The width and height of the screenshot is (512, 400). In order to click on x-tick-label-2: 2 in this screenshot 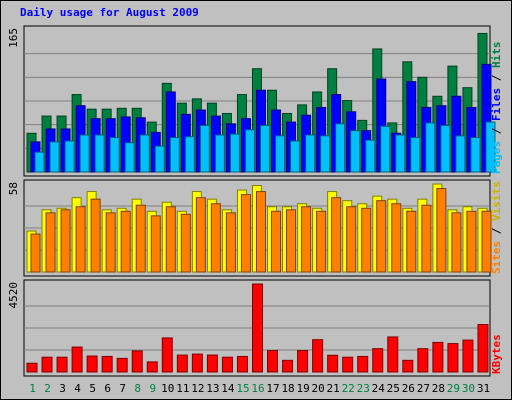, I will do `click(47, 388)`.